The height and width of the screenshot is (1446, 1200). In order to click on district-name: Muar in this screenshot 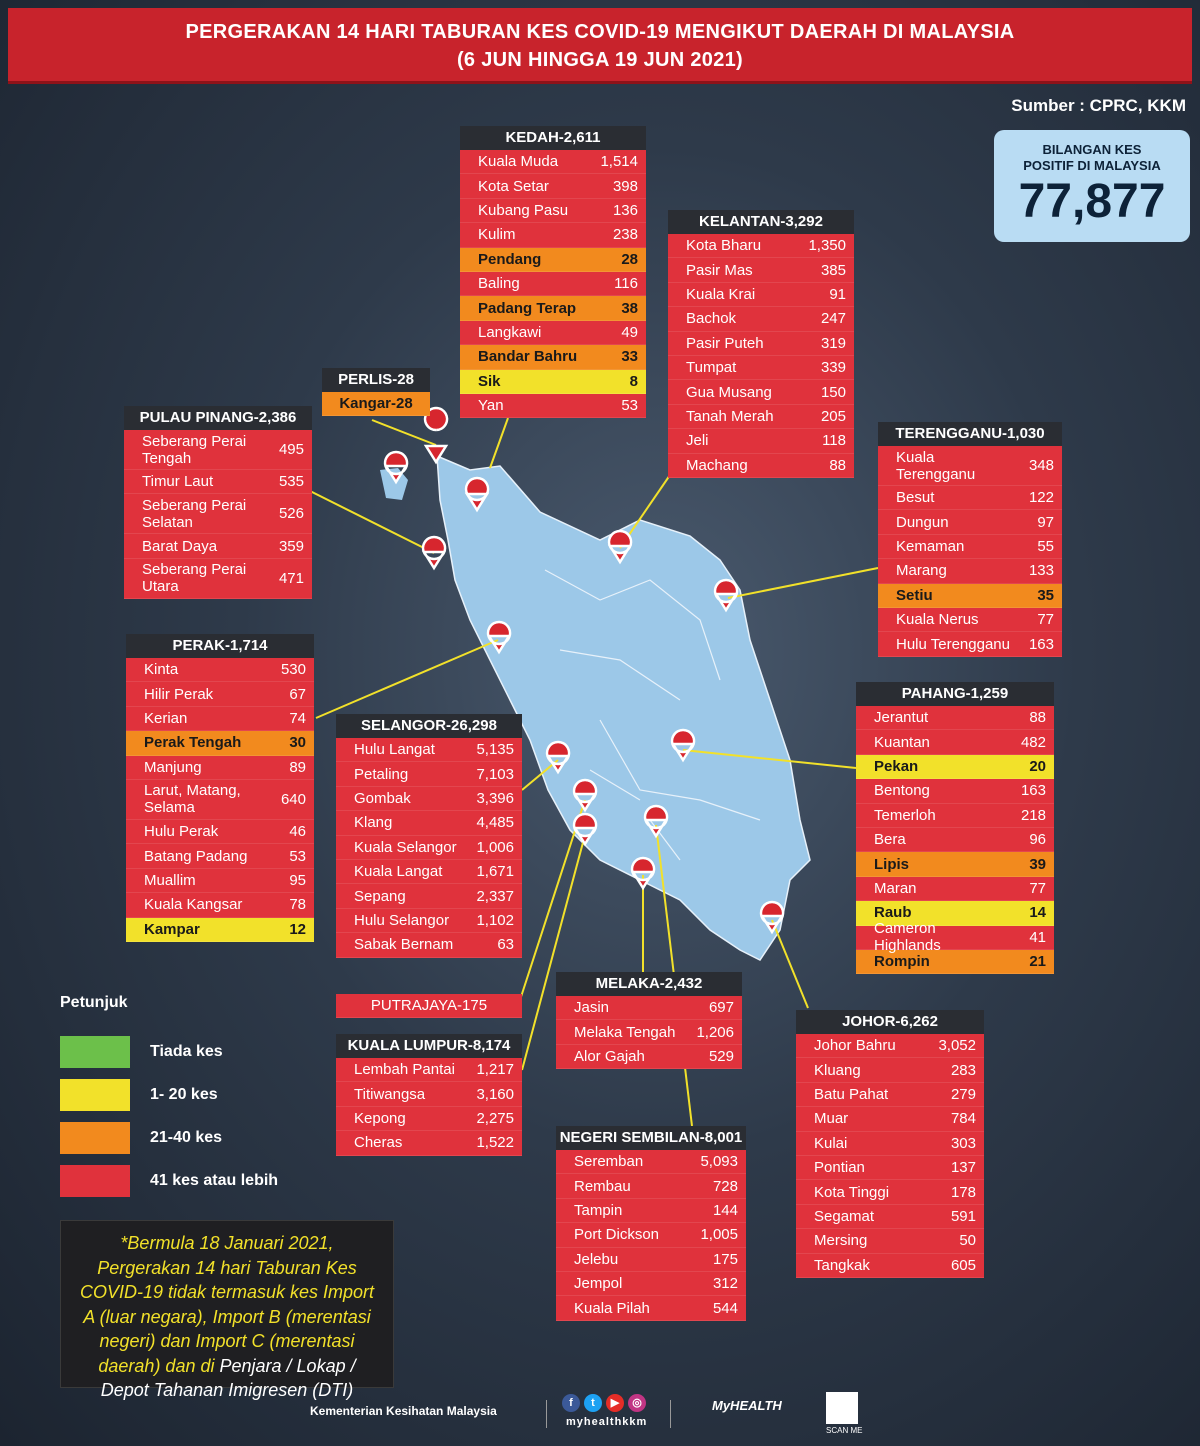, I will do `click(831, 1119)`.